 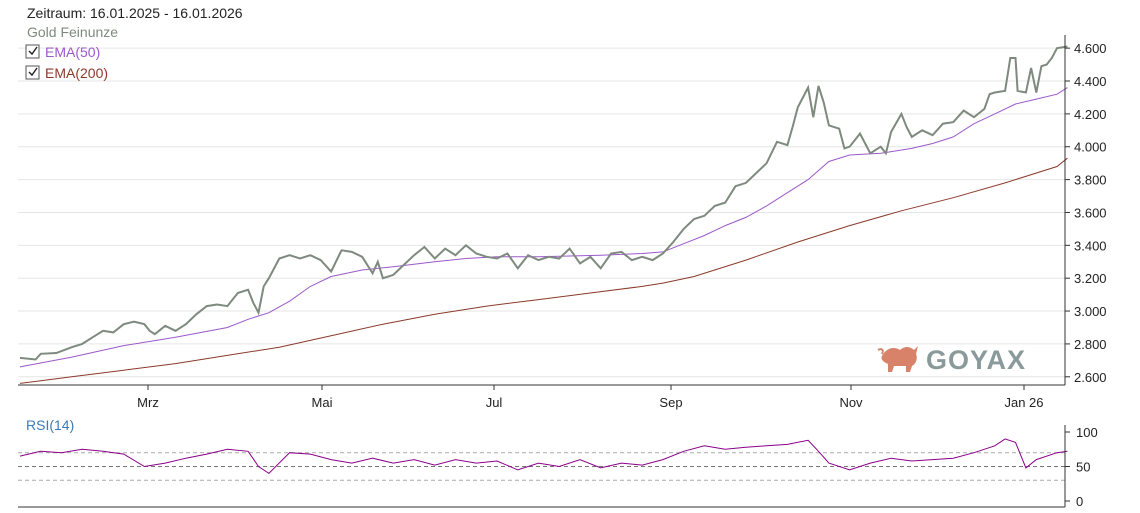 I want to click on rsi-title: RSI(14), so click(x=50, y=425).